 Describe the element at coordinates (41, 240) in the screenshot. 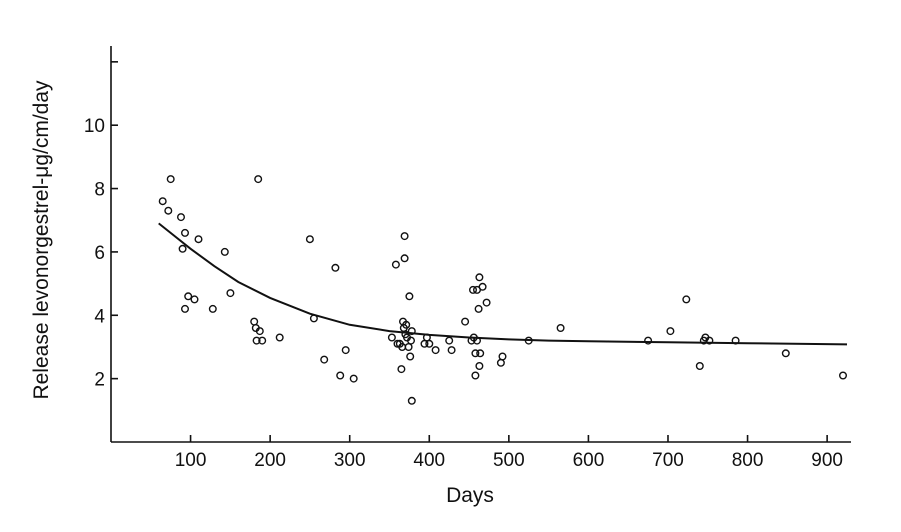

I see `y-axis-label: Release levonorgestrel-μg/cm/day` at that location.